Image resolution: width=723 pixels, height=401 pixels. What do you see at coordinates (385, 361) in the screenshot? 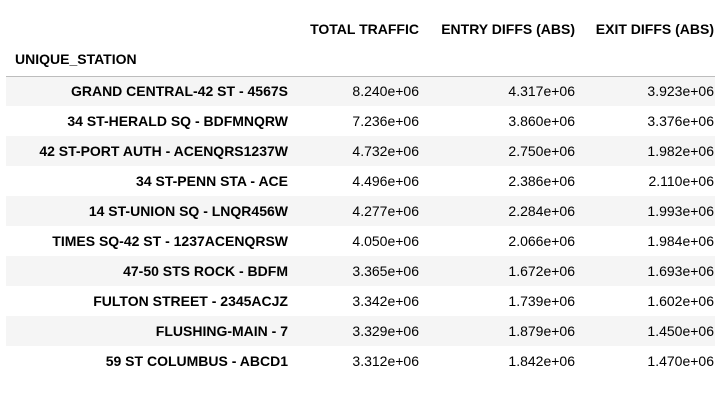
I see `cell-total-traffic: 3.312e+06` at bounding box center [385, 361].